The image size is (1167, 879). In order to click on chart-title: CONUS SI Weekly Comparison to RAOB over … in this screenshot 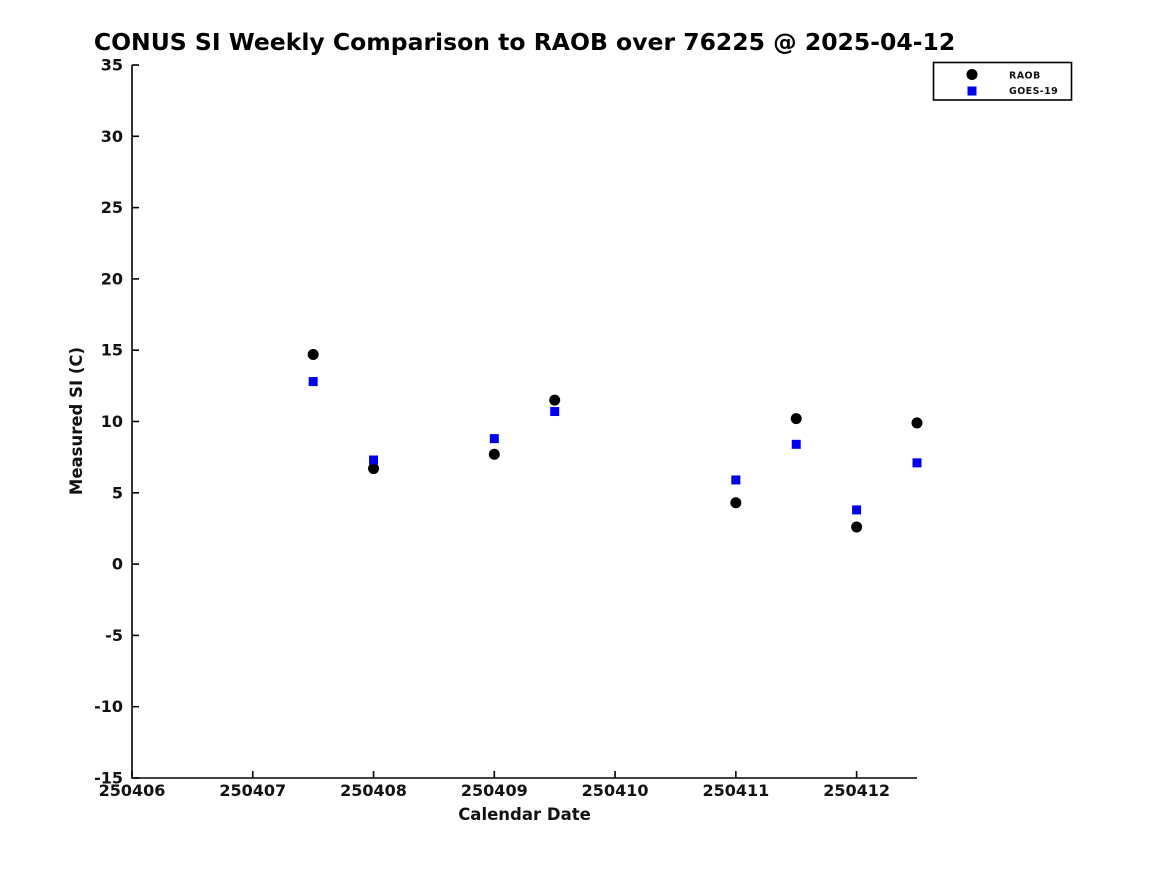, I will do `click(524, 42)`.